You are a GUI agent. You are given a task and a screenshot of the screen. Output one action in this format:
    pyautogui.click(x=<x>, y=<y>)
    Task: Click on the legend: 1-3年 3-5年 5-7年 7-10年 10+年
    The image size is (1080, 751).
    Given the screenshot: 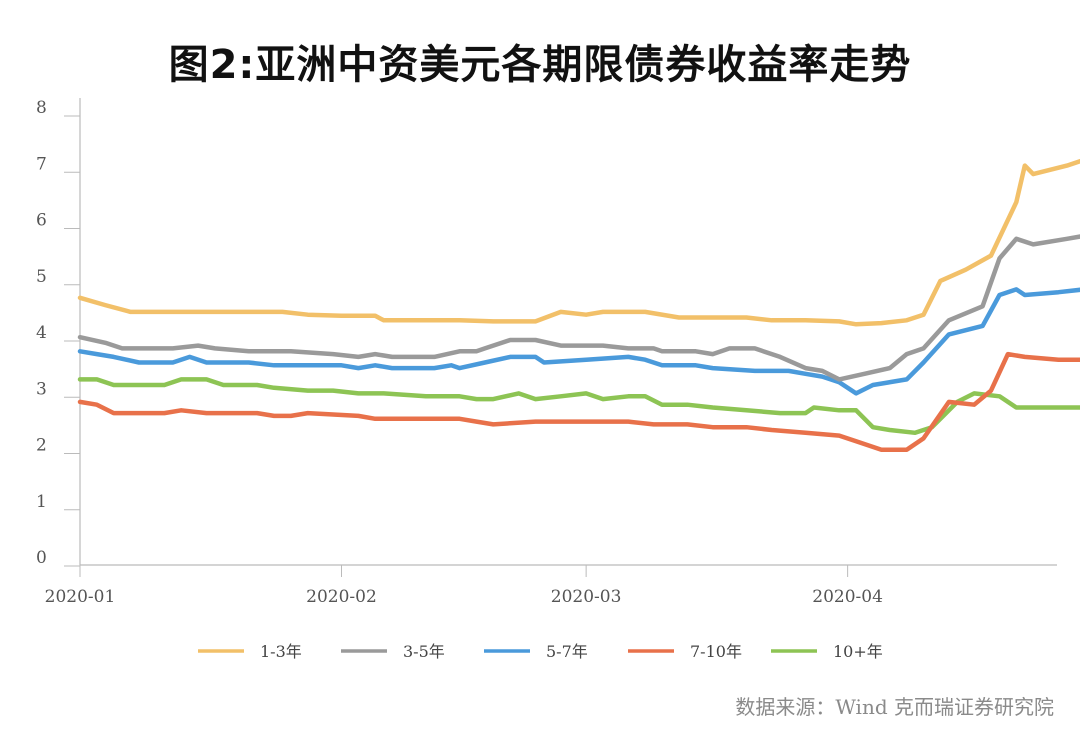 What is the action you would take?
    pyautogui.click(x=540, y=651)
    